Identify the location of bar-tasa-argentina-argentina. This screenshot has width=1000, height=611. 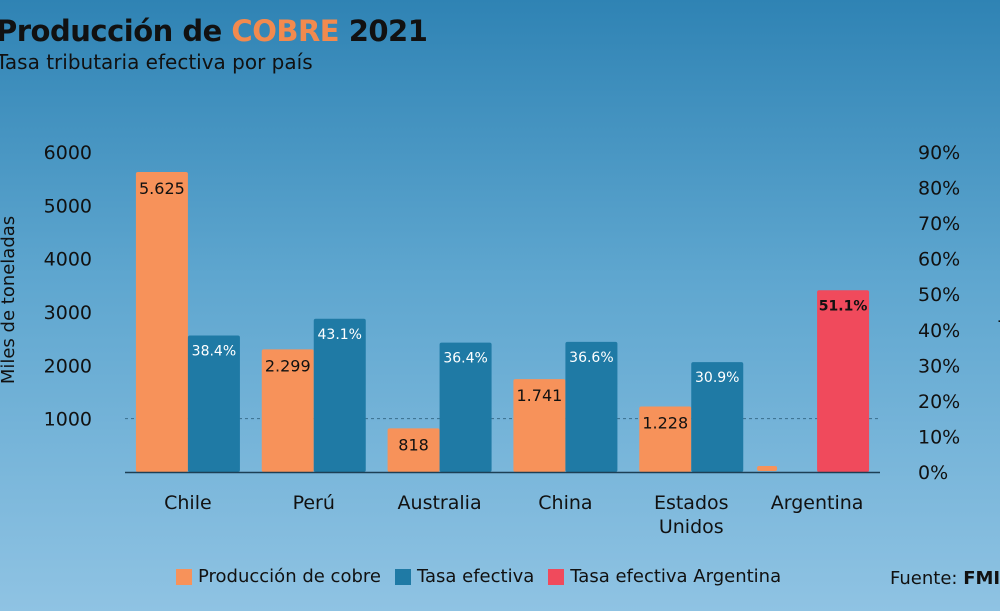
(843, 381).